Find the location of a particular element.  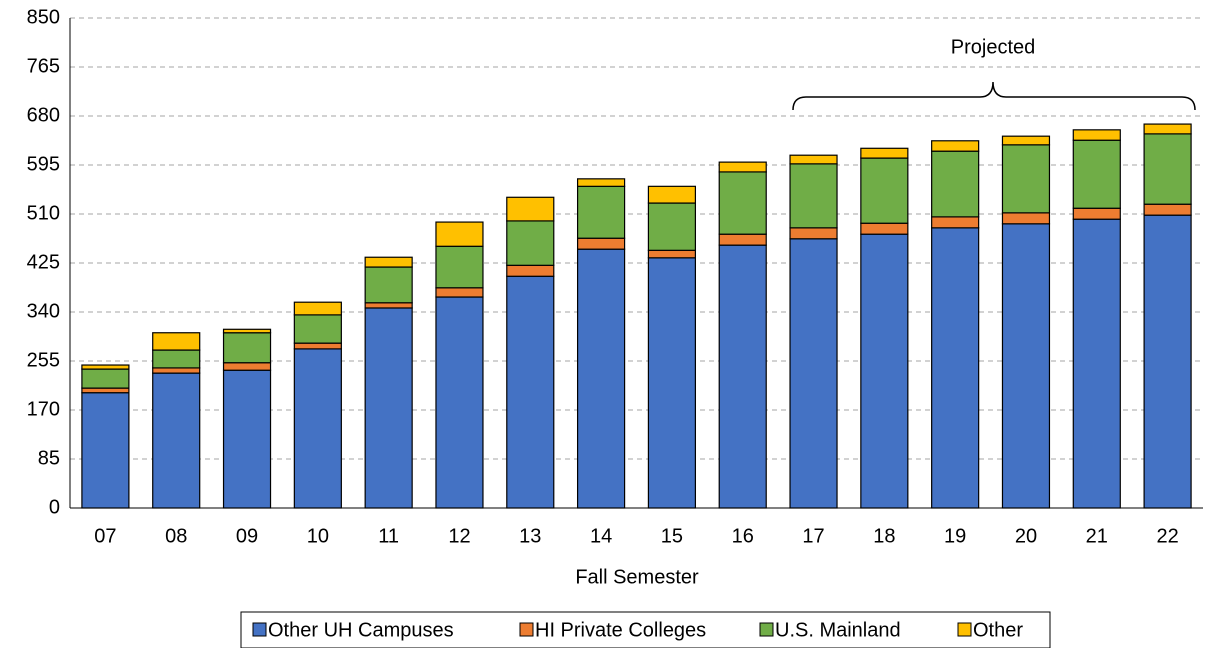

annotation: Projected is located at coordinates (993, 47).